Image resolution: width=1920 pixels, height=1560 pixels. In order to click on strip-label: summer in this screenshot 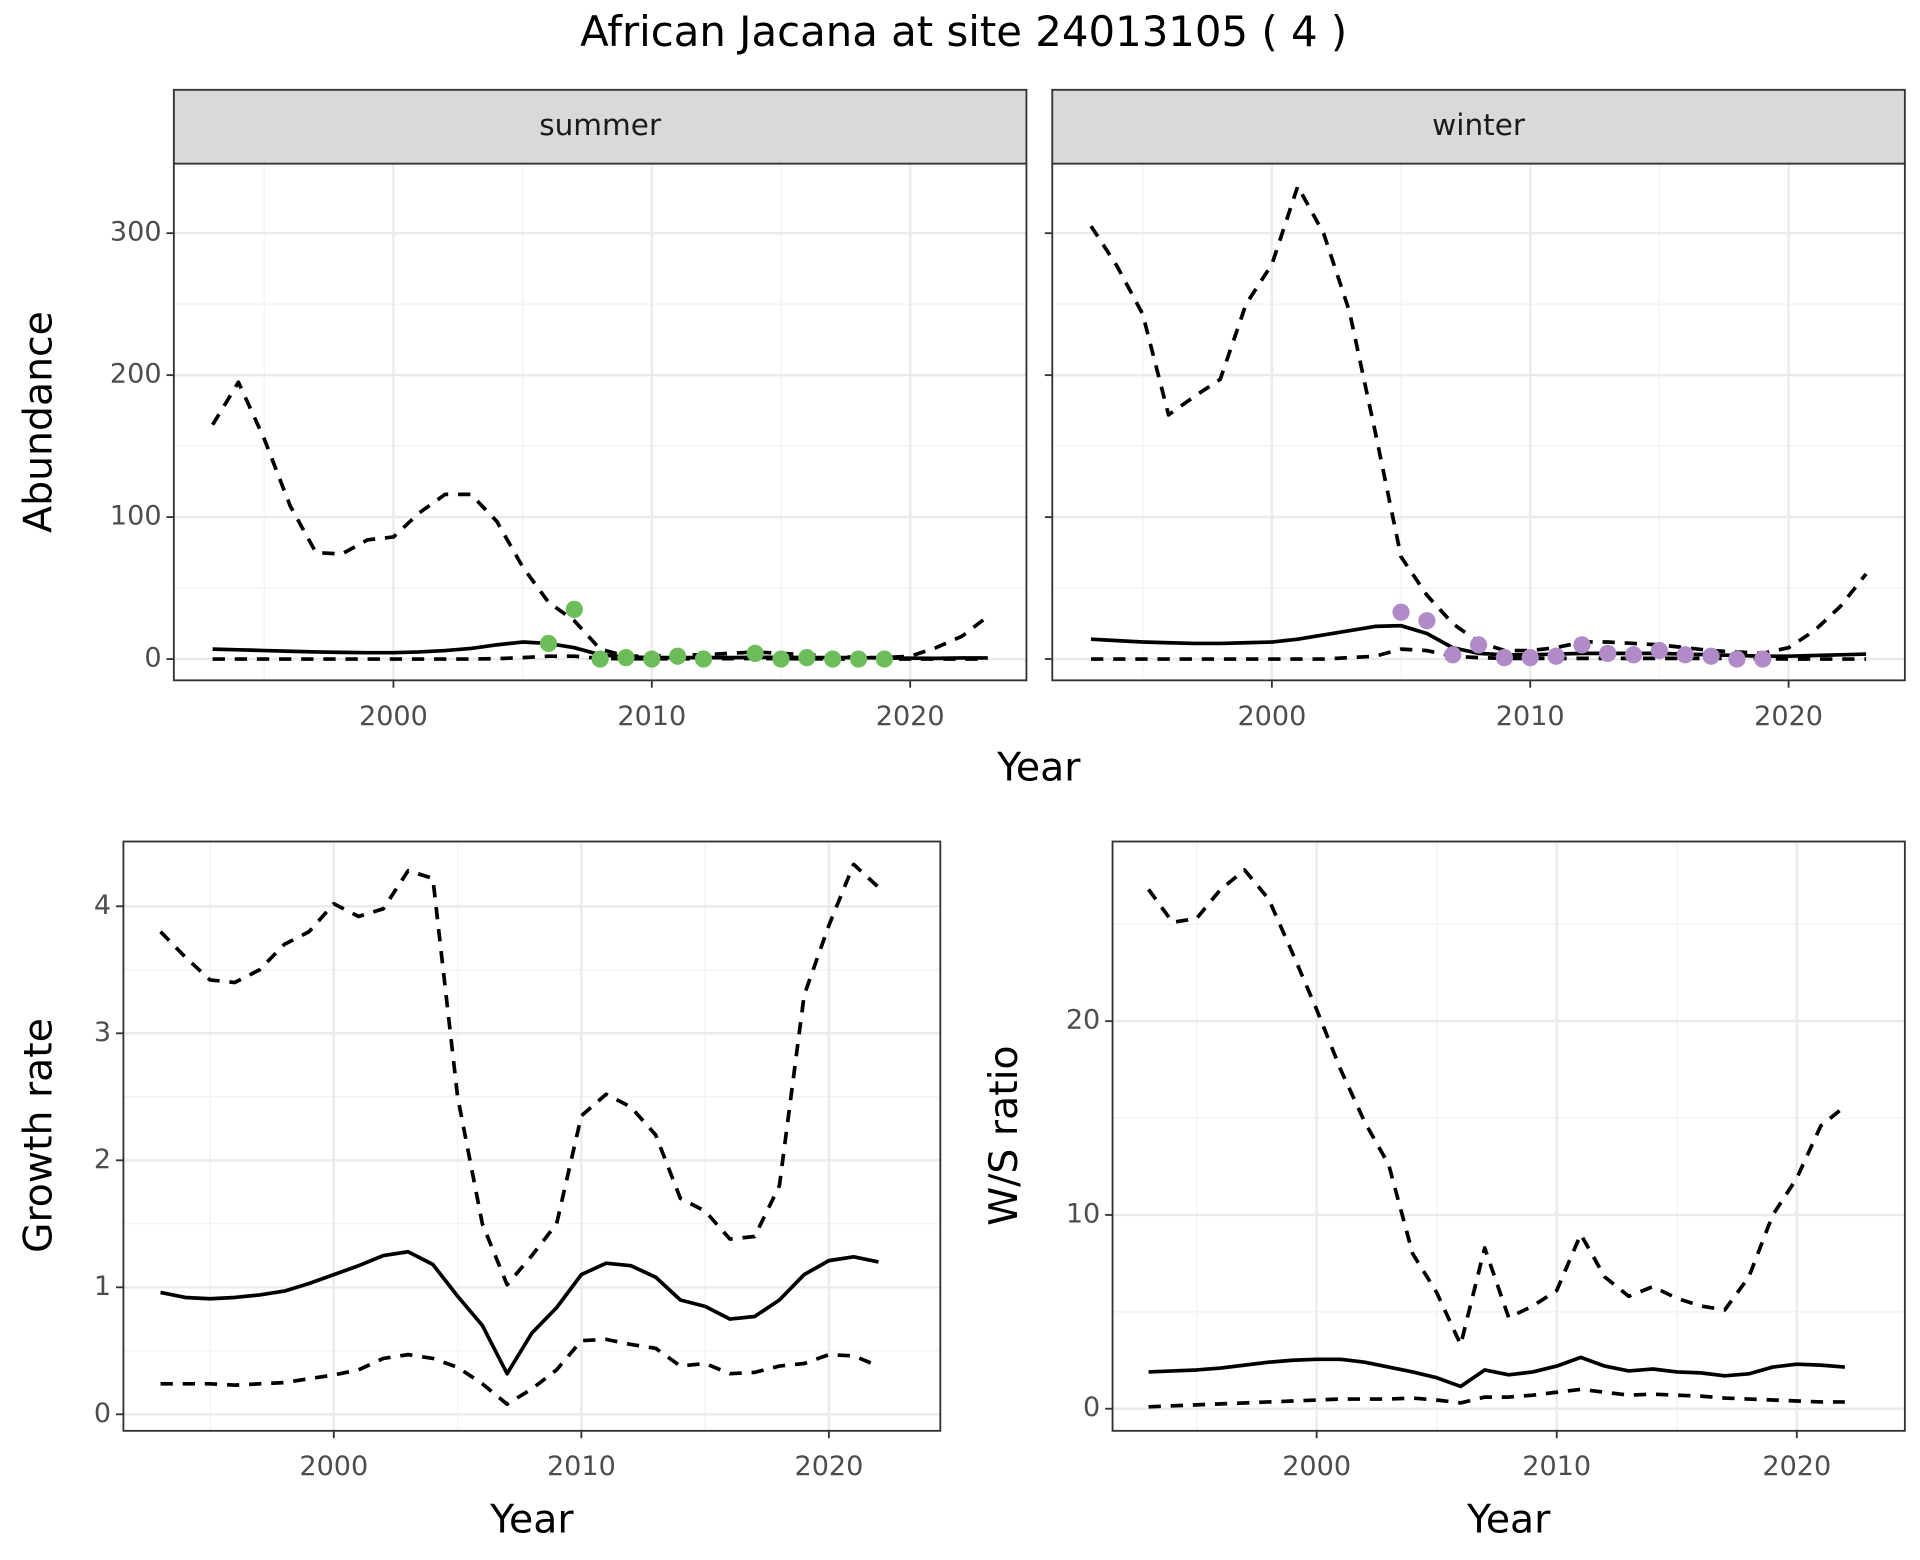, I will do `click(600, 125)`.